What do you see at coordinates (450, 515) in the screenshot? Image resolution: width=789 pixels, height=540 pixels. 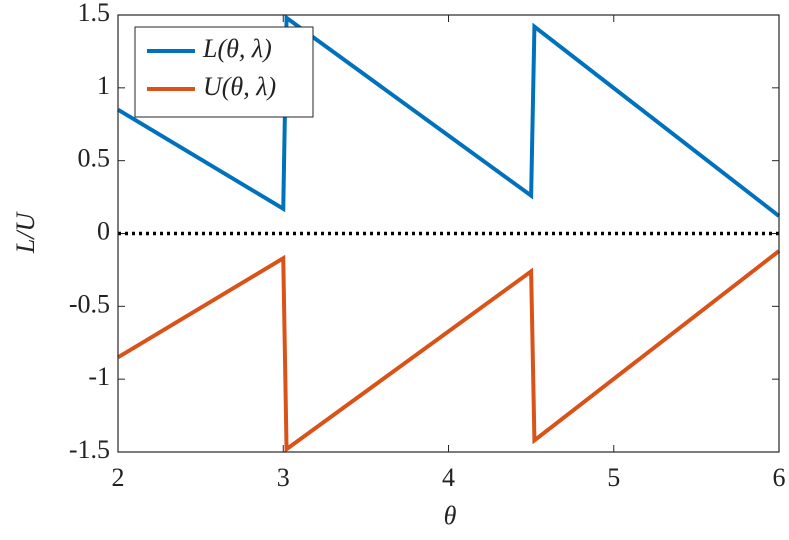 I see `x-axis-label: θ` at bounding box center [450, 515].